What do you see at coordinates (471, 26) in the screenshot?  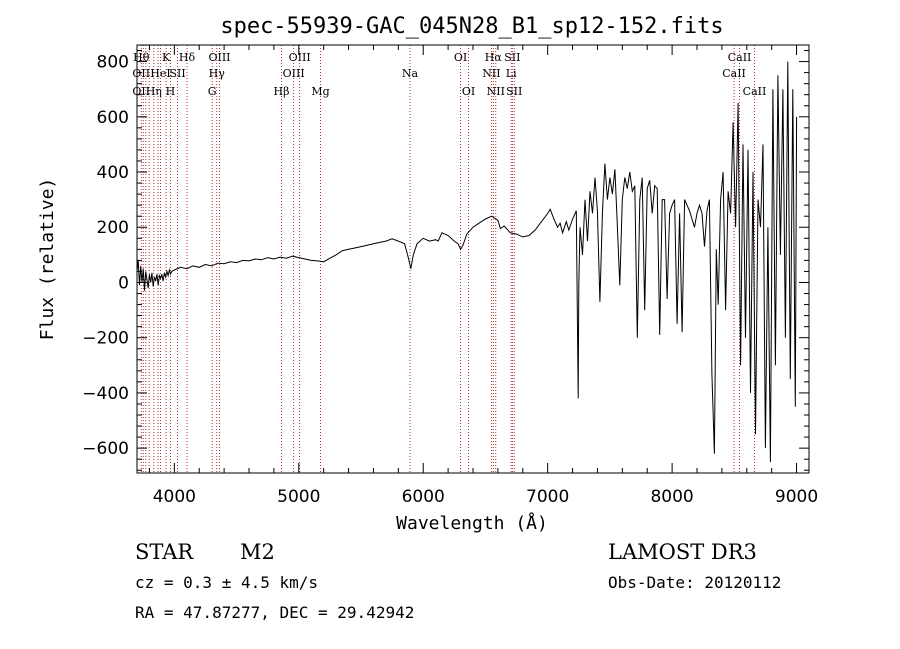 I see `chart-title: spec-55939-GAC_045N28_B1_sp12-152.fits` at bounding box center [471, 26].